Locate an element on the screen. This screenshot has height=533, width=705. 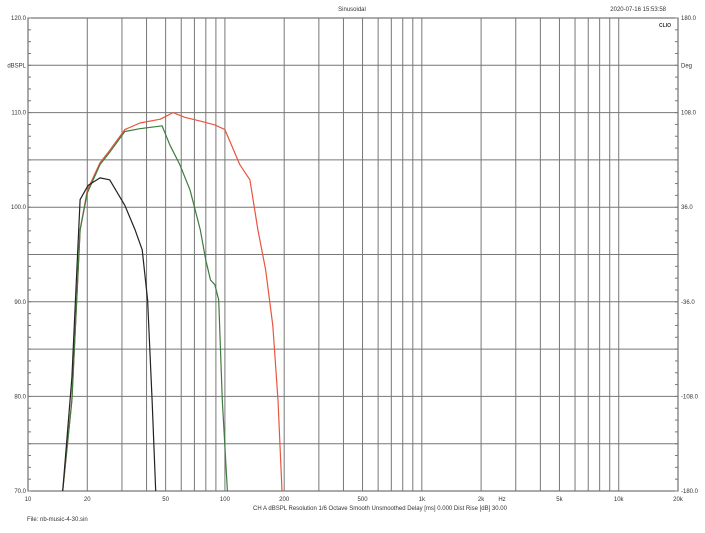
y2-tick-label: -180.0 is located at coordinates (690, 492).